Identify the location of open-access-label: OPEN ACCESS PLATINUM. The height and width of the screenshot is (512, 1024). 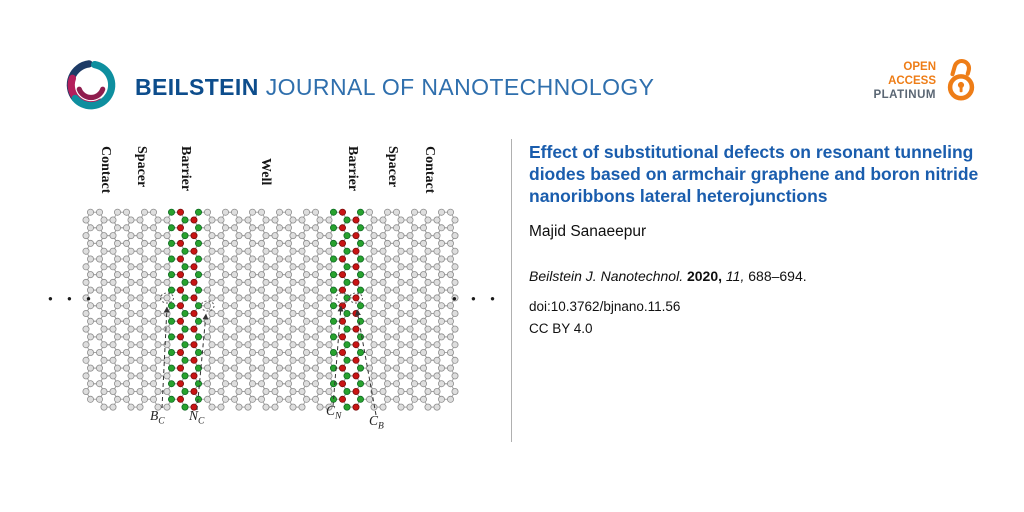
(886, 81).